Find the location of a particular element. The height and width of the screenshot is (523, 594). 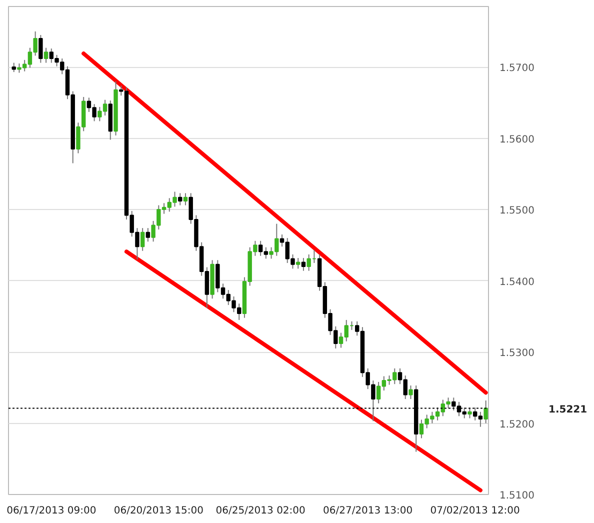

x-tick-label: 06/17/2013 09:00 is located at coordinates (51, 511).